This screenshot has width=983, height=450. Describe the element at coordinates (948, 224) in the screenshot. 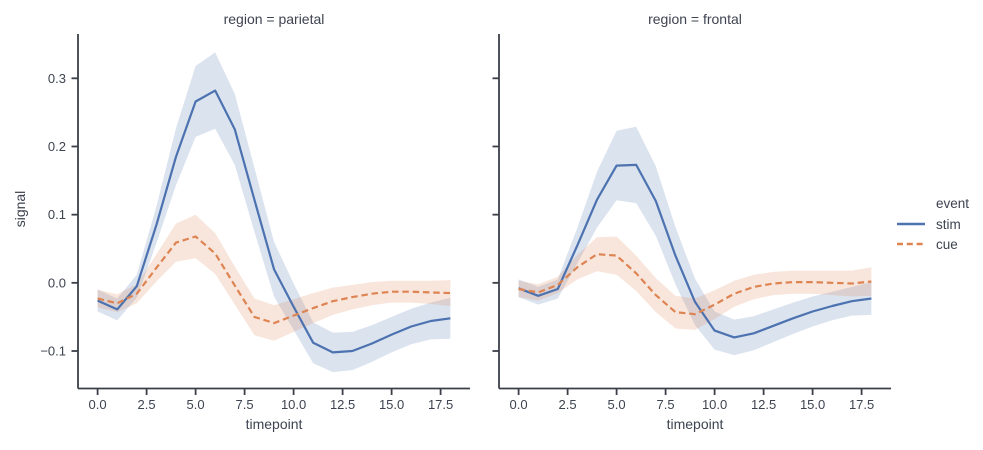

I see `legend-label-stim: stim` at that location.